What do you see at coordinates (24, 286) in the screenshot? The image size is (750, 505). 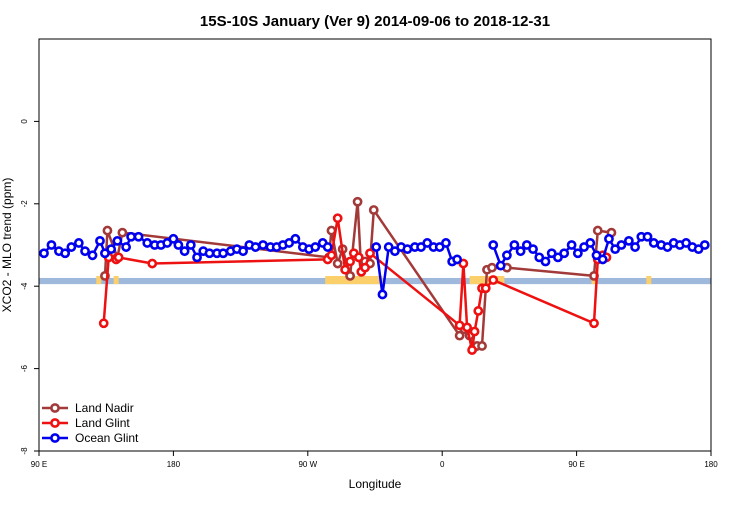 I see `y-tick-label: -4` at bounding box center [24, 286].